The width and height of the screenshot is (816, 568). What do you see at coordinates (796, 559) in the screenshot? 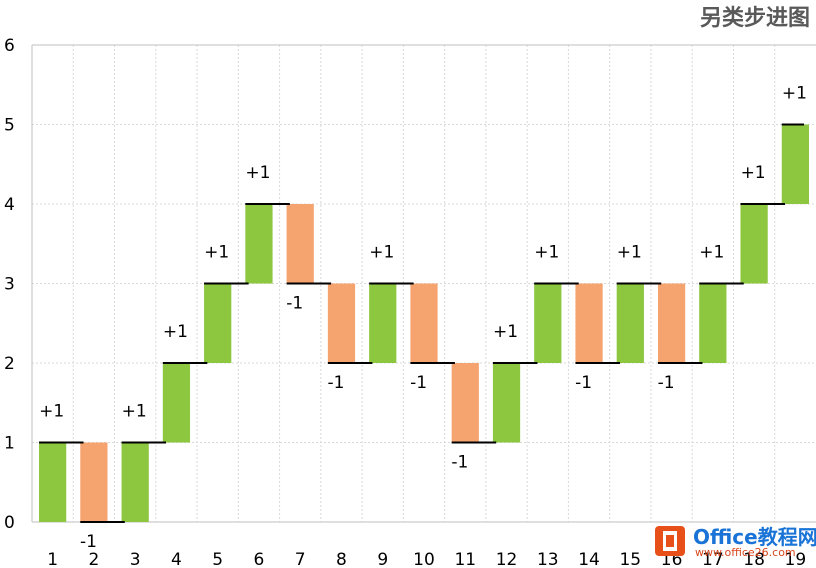
I see `x-tick-label: 19` at bounding box center [796, 559].